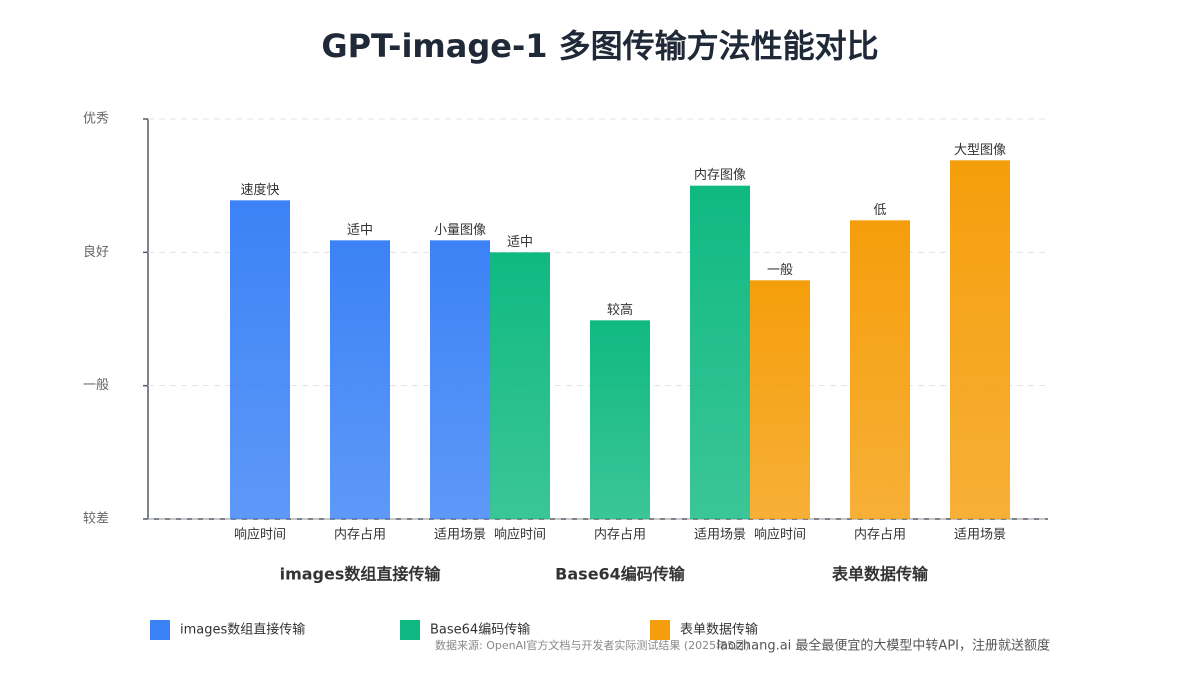 This screenshot has width=1200, height=675. I want to click on value-label: 内存图像, so click(720, 175).